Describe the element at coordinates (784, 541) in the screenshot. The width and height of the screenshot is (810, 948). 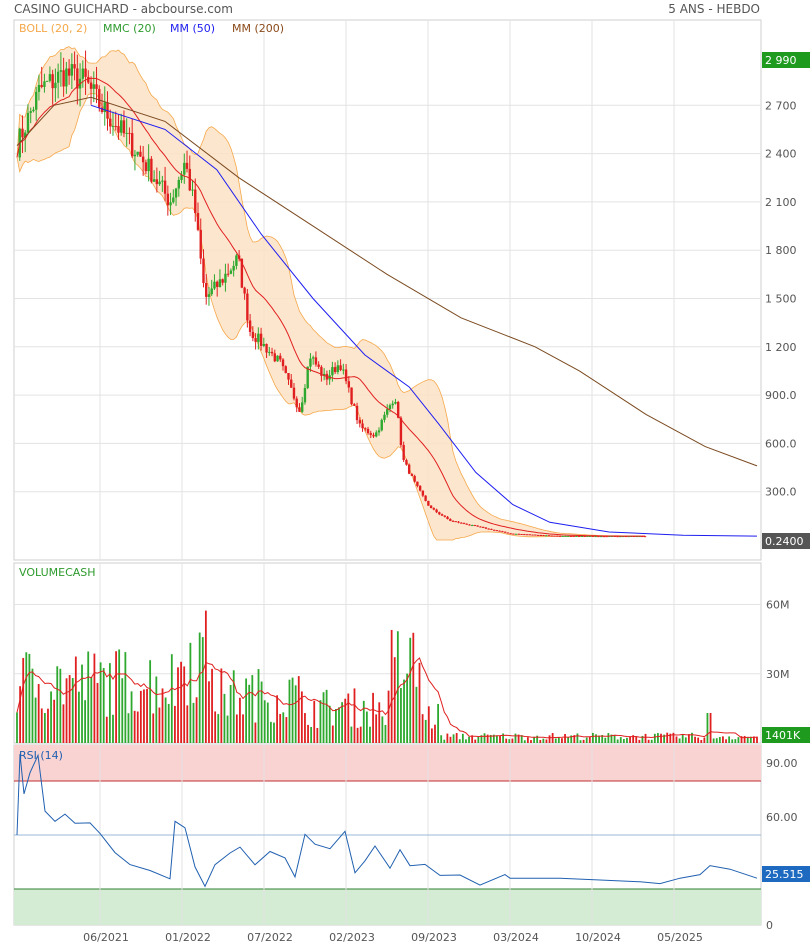
I see `current-price-text: 0.2400` at that location.